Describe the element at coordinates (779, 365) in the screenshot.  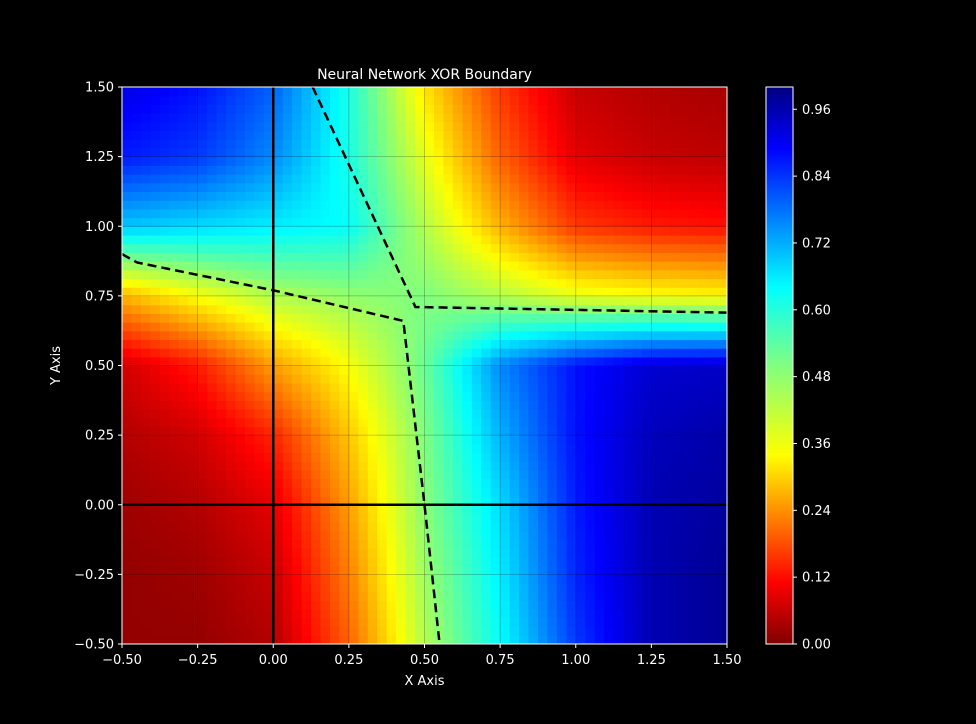
I see `colorbar` at that location.